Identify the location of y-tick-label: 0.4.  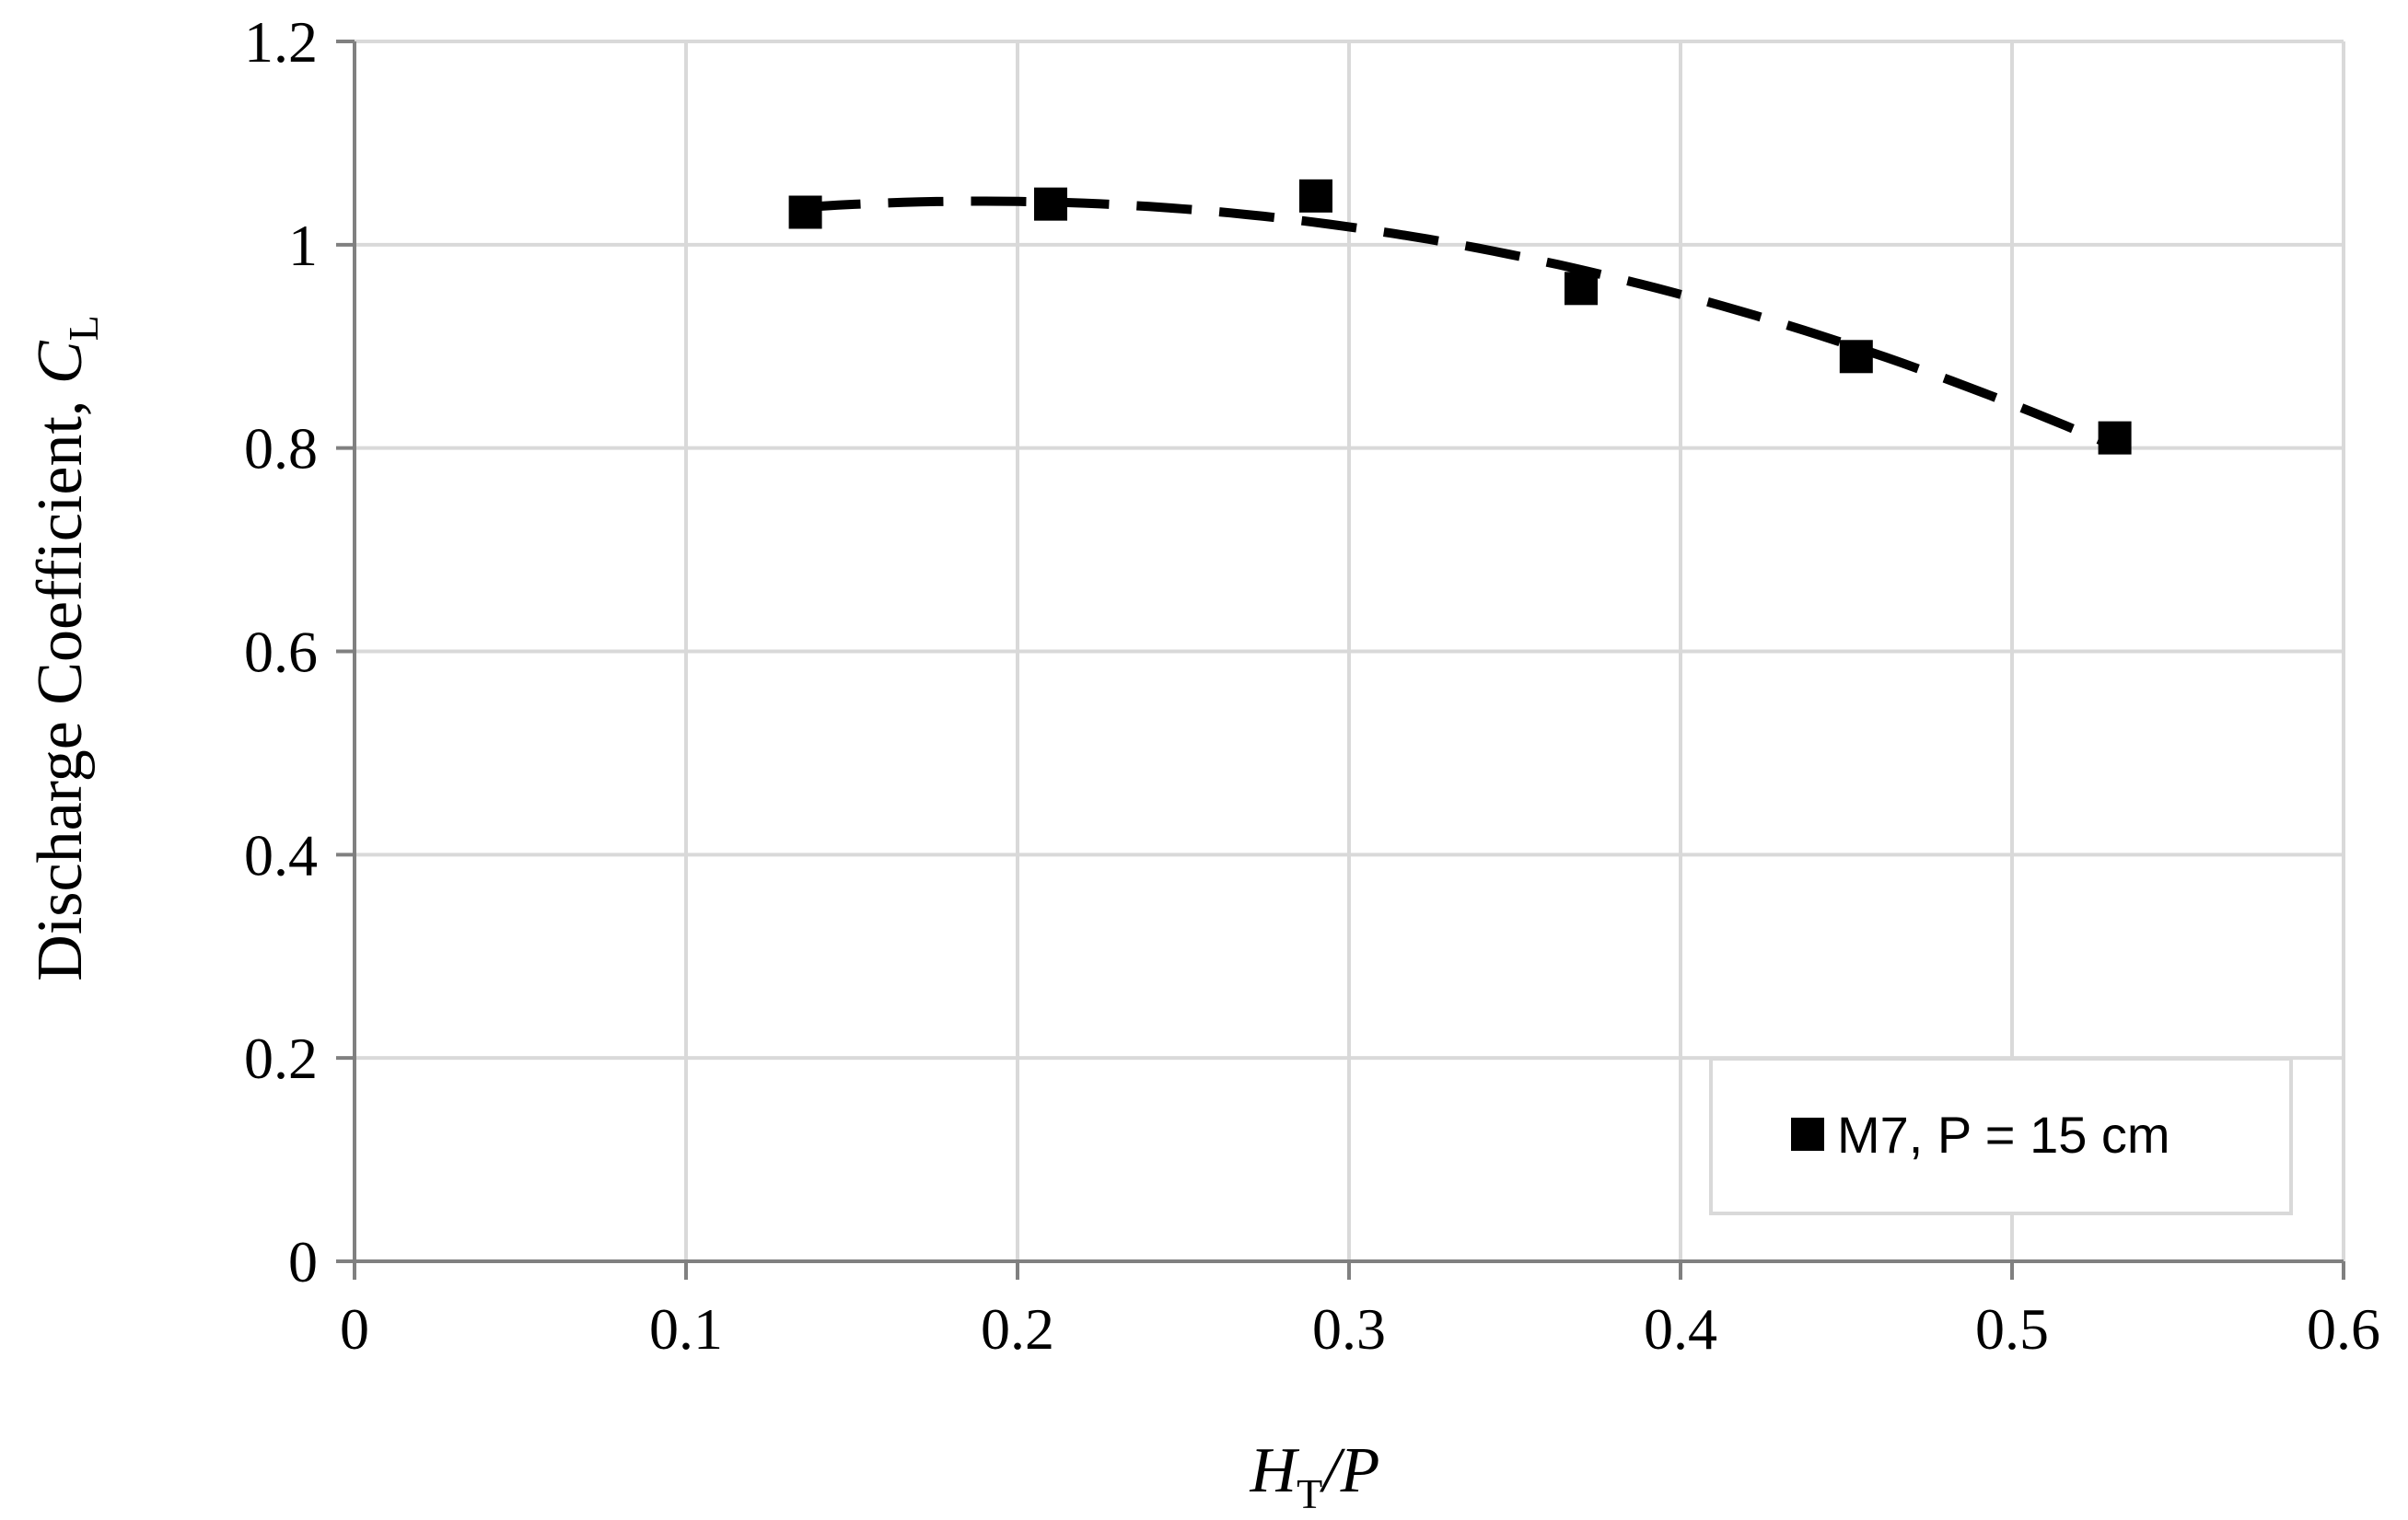
(281, 855).